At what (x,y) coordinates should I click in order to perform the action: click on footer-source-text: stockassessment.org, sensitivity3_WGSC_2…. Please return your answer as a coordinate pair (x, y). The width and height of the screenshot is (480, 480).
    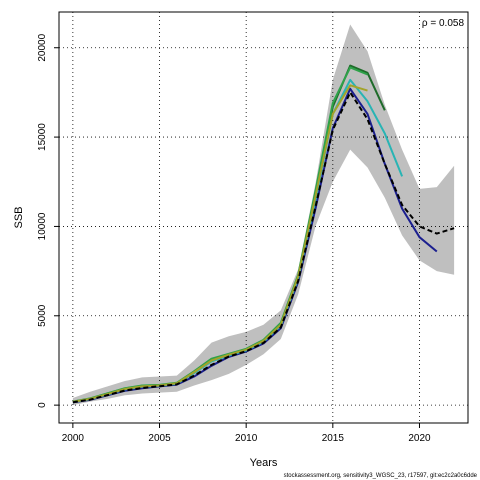
    Looking at the image, I should click on (381, 476).